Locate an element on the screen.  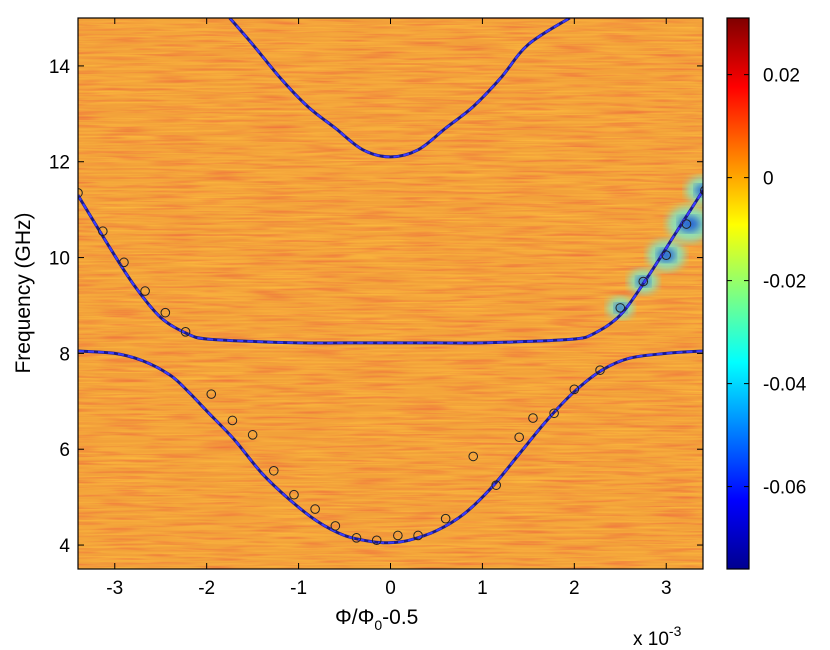
x-scale-base: x 10 is located at coordinates (651, 639).